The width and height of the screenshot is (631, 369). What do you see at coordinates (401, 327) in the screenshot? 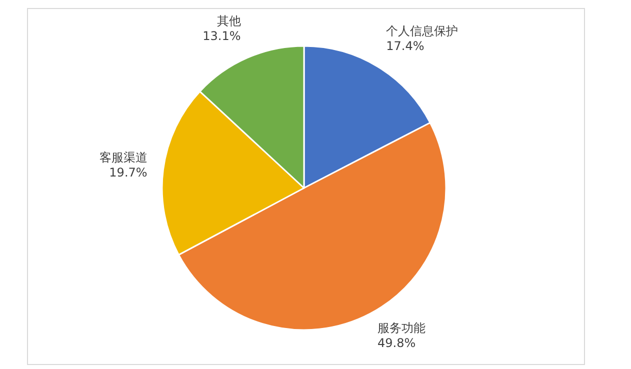
I see `slice-label: 服务功能` at bounding box center [401, 327].